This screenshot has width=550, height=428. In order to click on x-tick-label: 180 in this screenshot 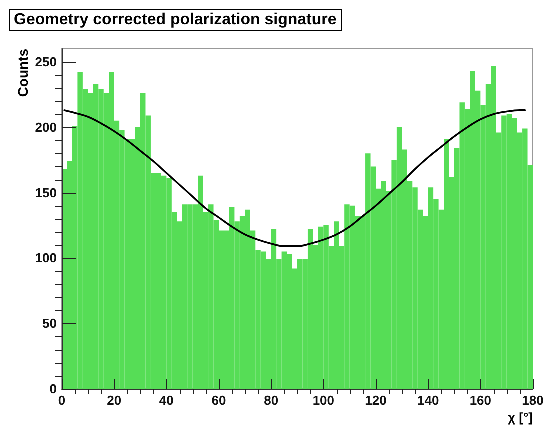, I will do `click(533, 400)`.